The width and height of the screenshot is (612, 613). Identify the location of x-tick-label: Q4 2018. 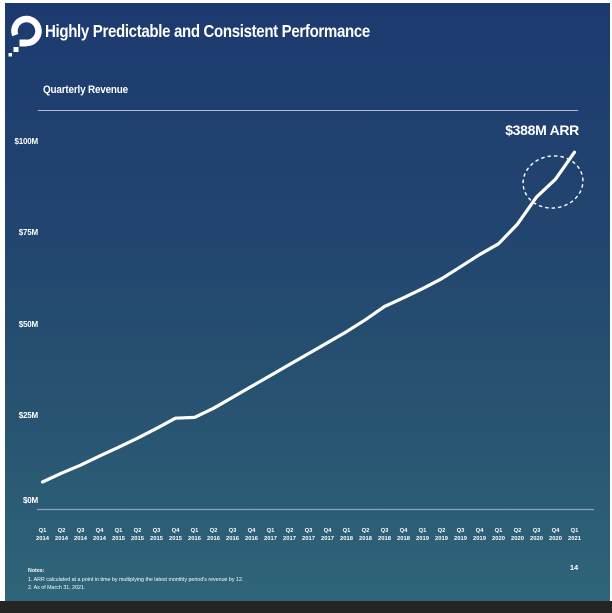
(403, 535).